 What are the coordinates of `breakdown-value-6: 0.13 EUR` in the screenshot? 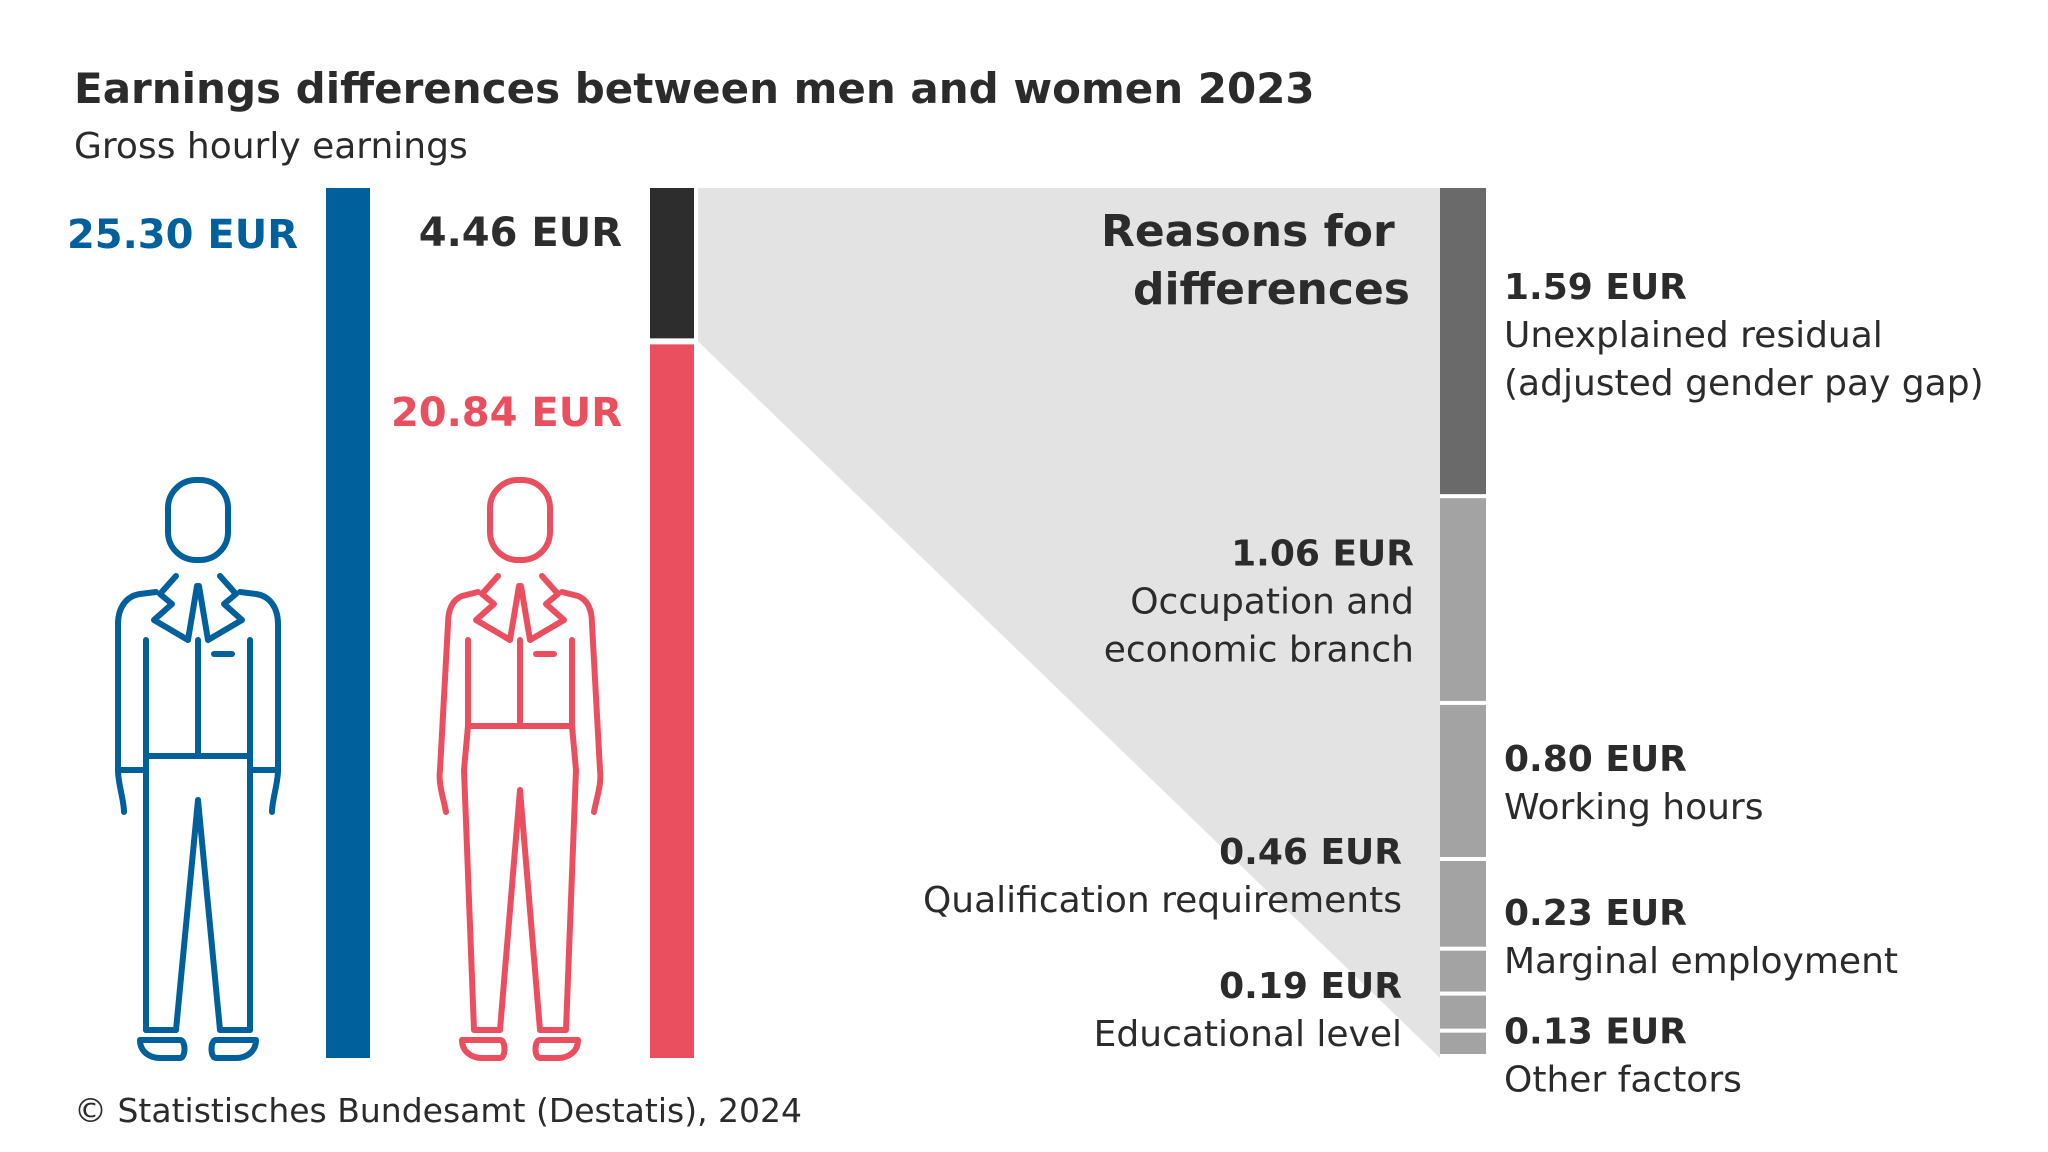 It's located at (1595, 1031).